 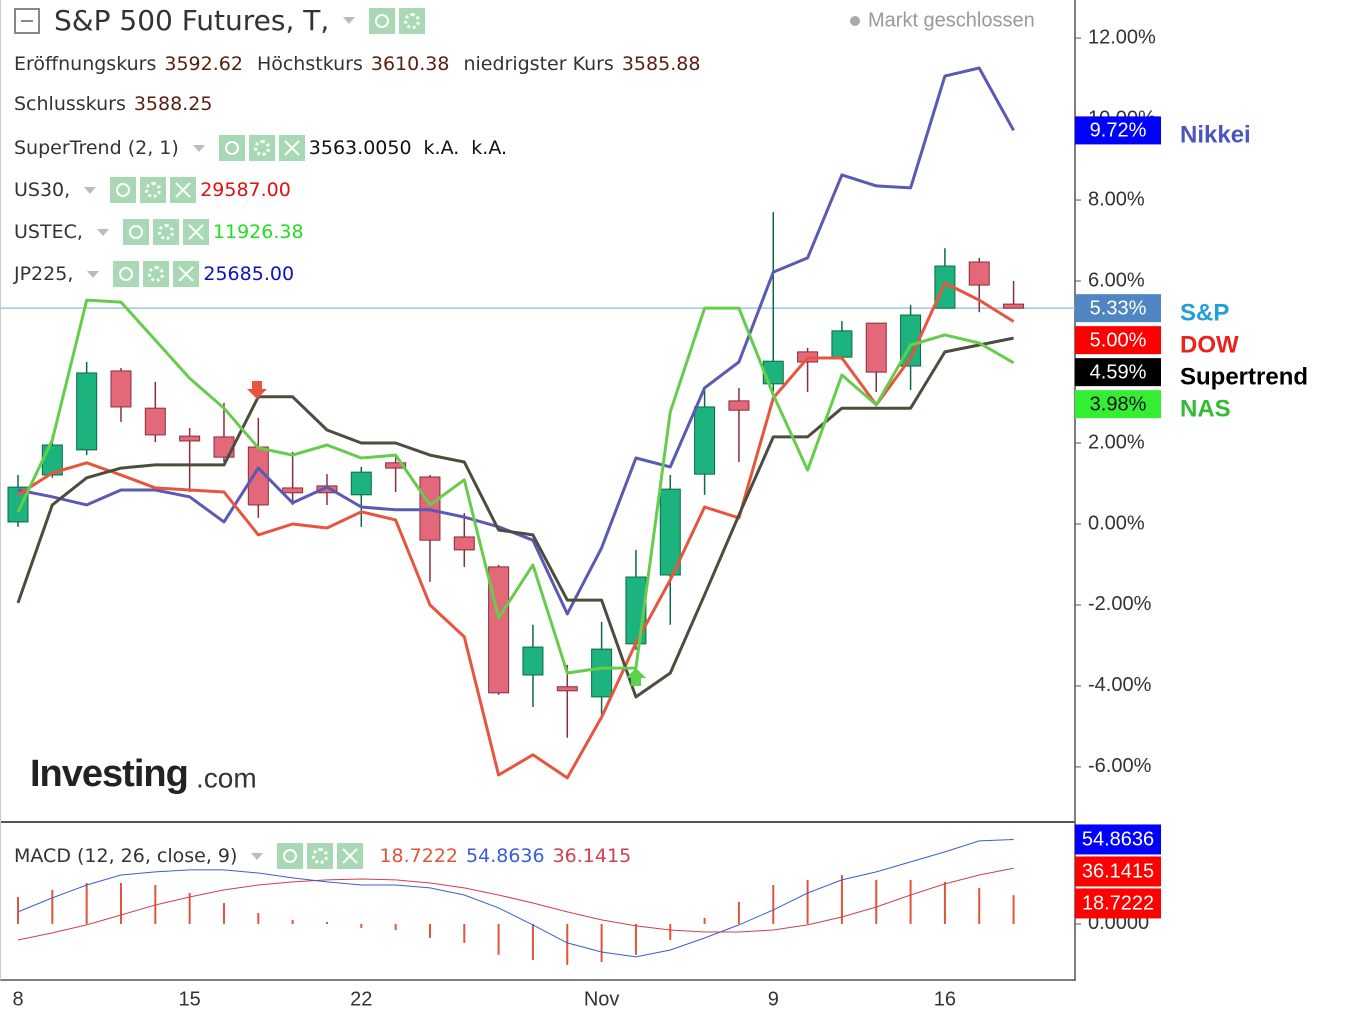 What do you see at coordinates (1215, 135) in the screenshot?
I see `series-label: Nikkei` at bounding box center [1215, 135].